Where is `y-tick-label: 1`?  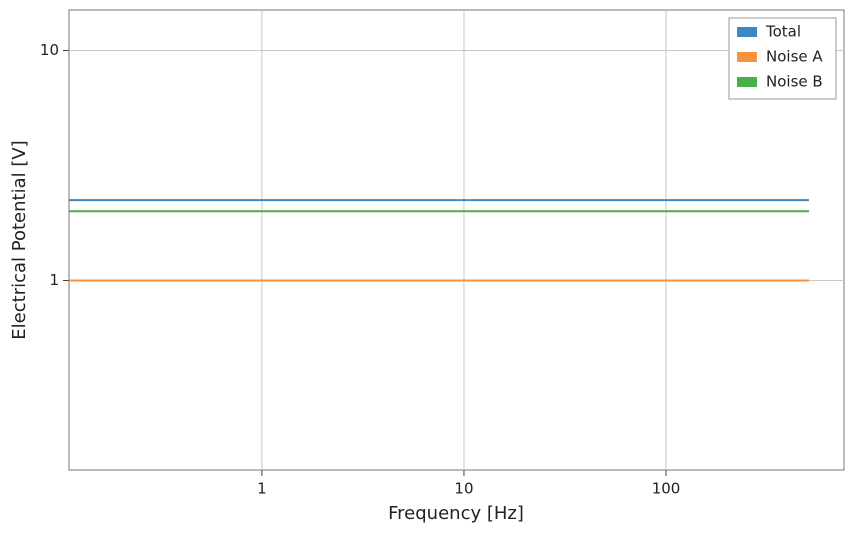
y-tick-label: 1 is located at coordinates (54, 280).